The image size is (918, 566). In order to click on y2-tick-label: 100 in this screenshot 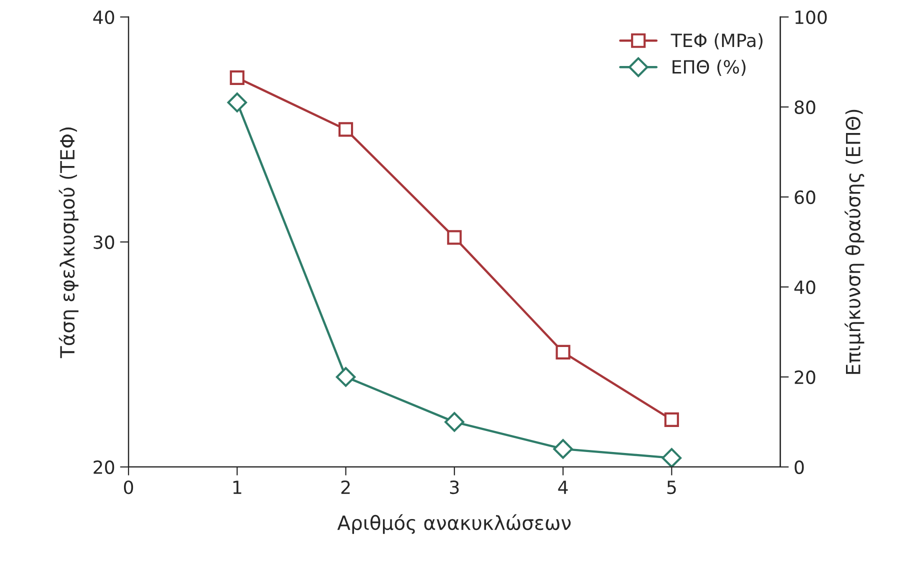, I will do `click(811, 17)`.